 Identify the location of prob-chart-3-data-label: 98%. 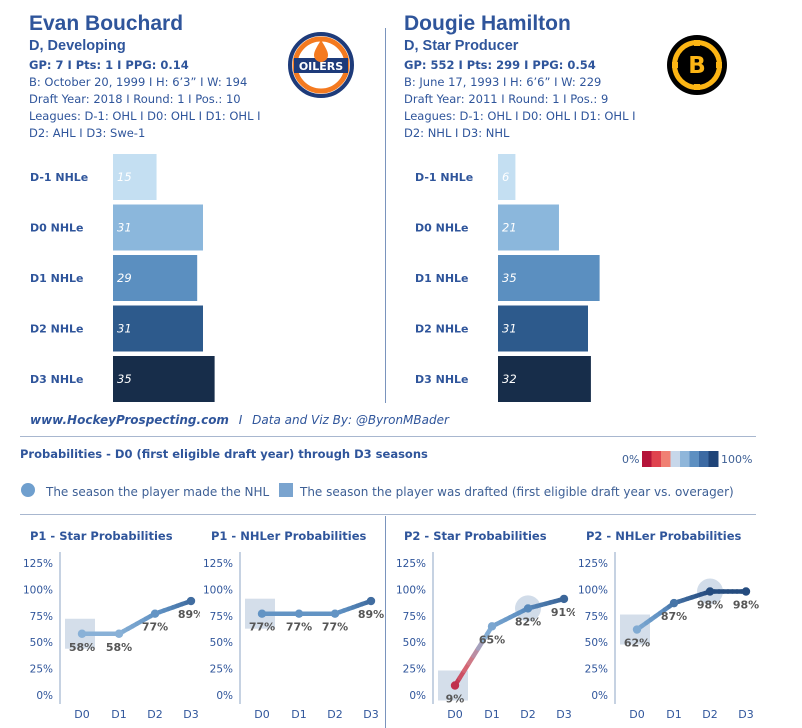
(746, 605).